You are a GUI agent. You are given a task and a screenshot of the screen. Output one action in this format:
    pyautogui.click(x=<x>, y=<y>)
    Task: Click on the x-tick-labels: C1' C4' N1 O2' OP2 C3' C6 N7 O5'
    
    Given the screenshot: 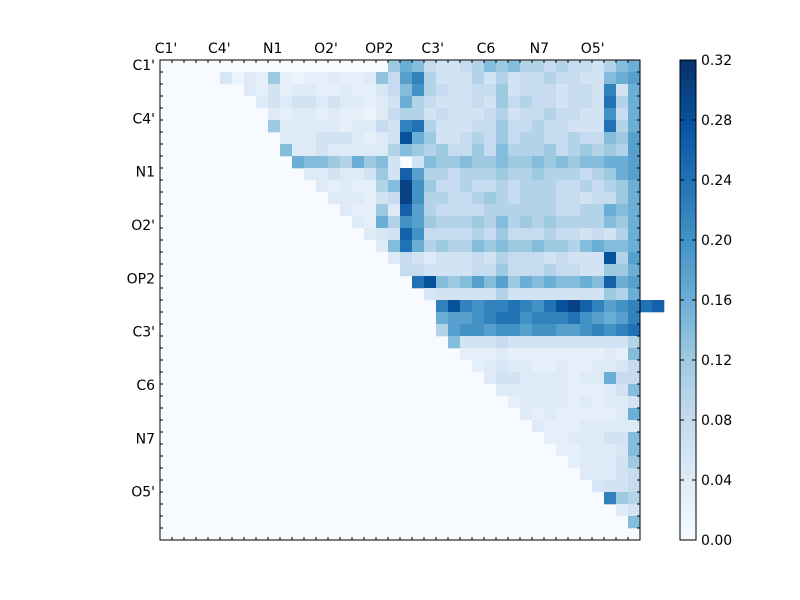 What is the action you would take?
    pyautogui.click(x=380, y=49)
    